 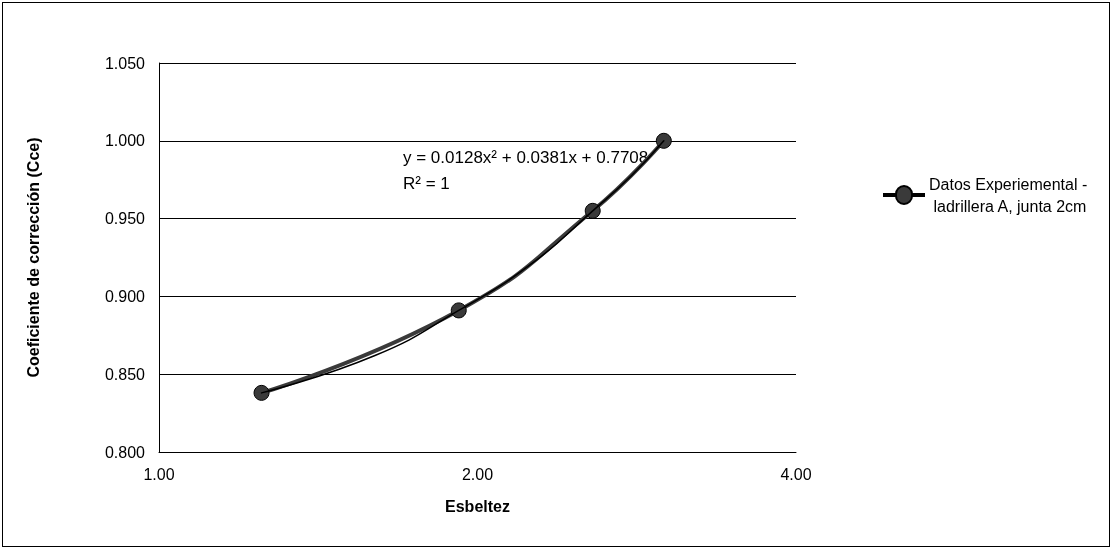 I want to click on x-tick-label: 1.00, so click(x=159, y=474).